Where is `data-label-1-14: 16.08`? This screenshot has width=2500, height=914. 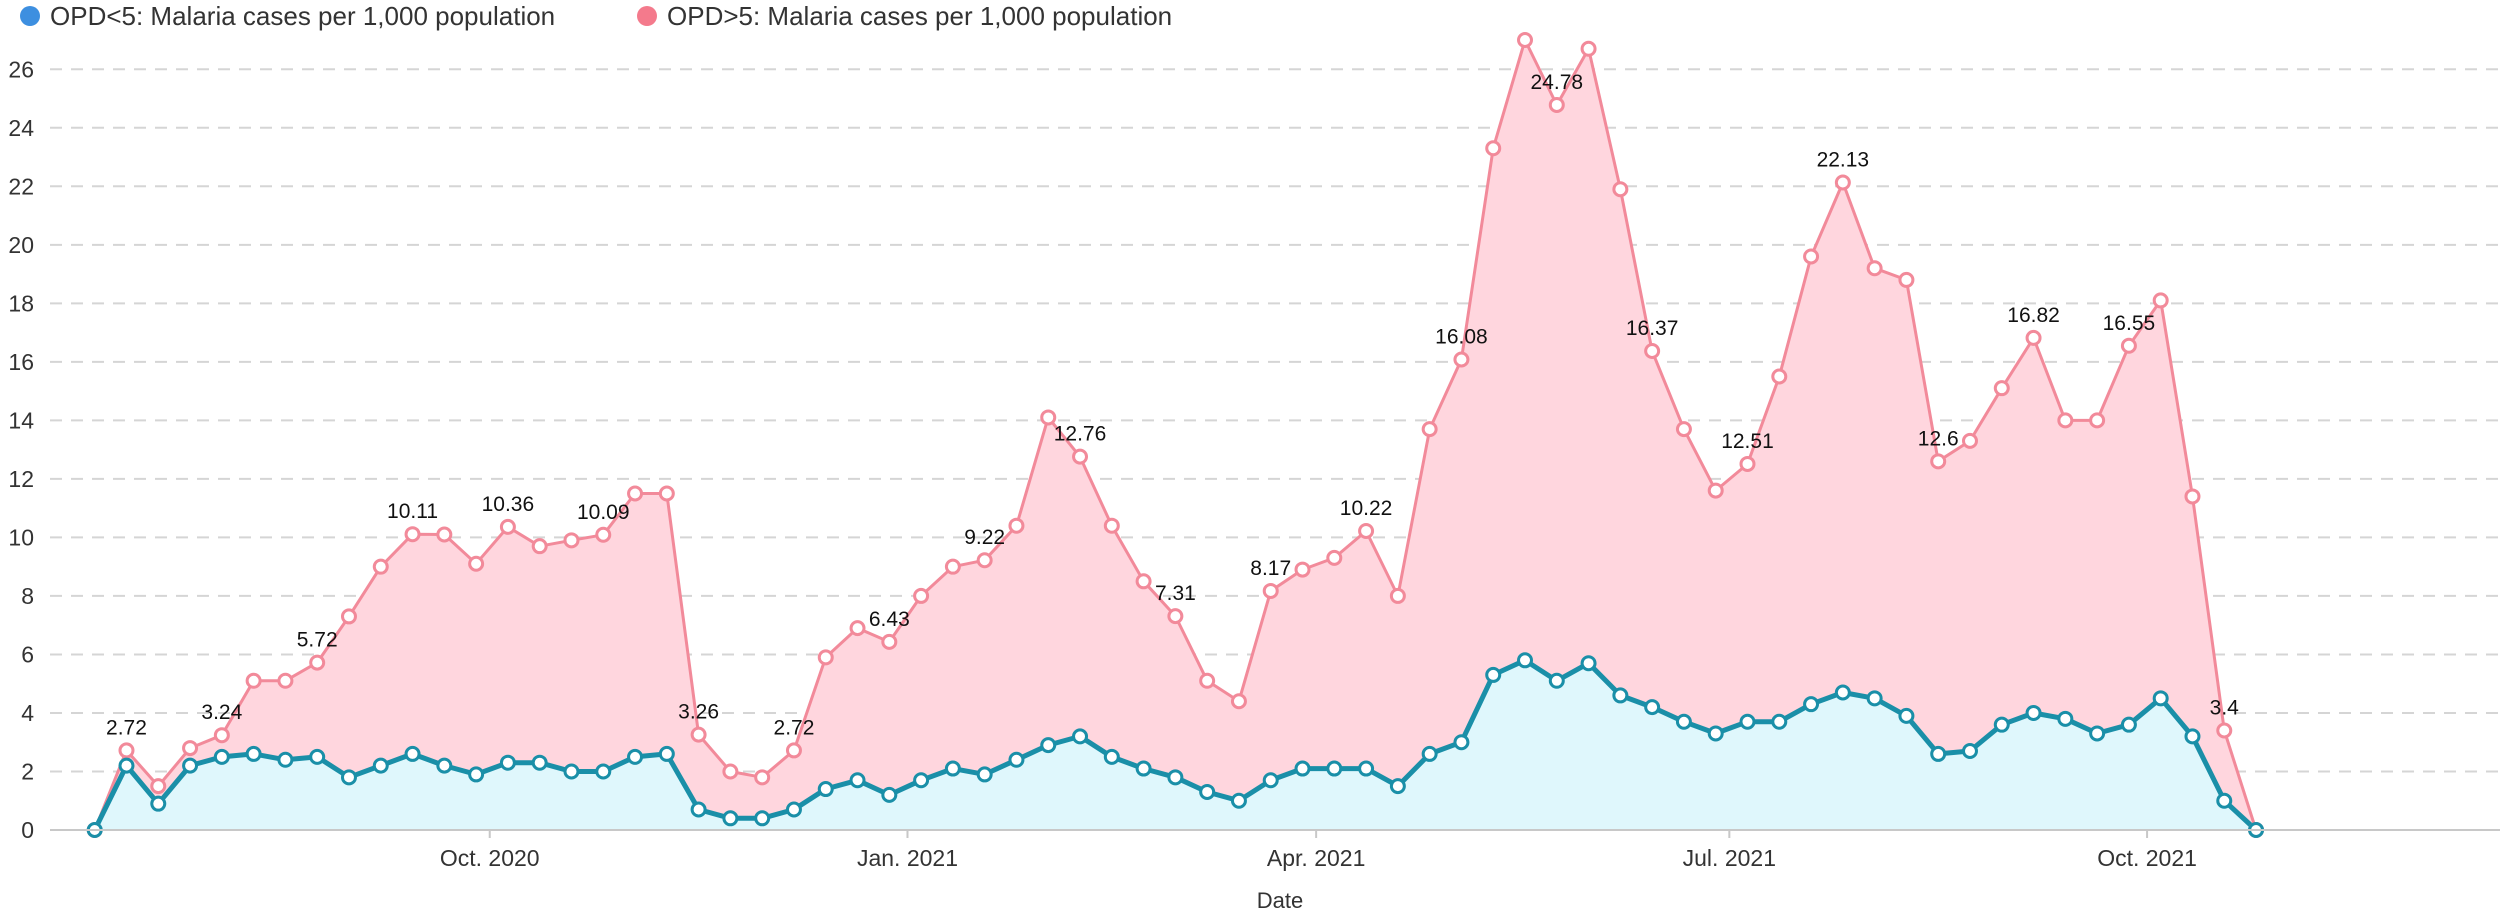 data-label-1-14: 16.08 is located at coordinates (1461, 337).